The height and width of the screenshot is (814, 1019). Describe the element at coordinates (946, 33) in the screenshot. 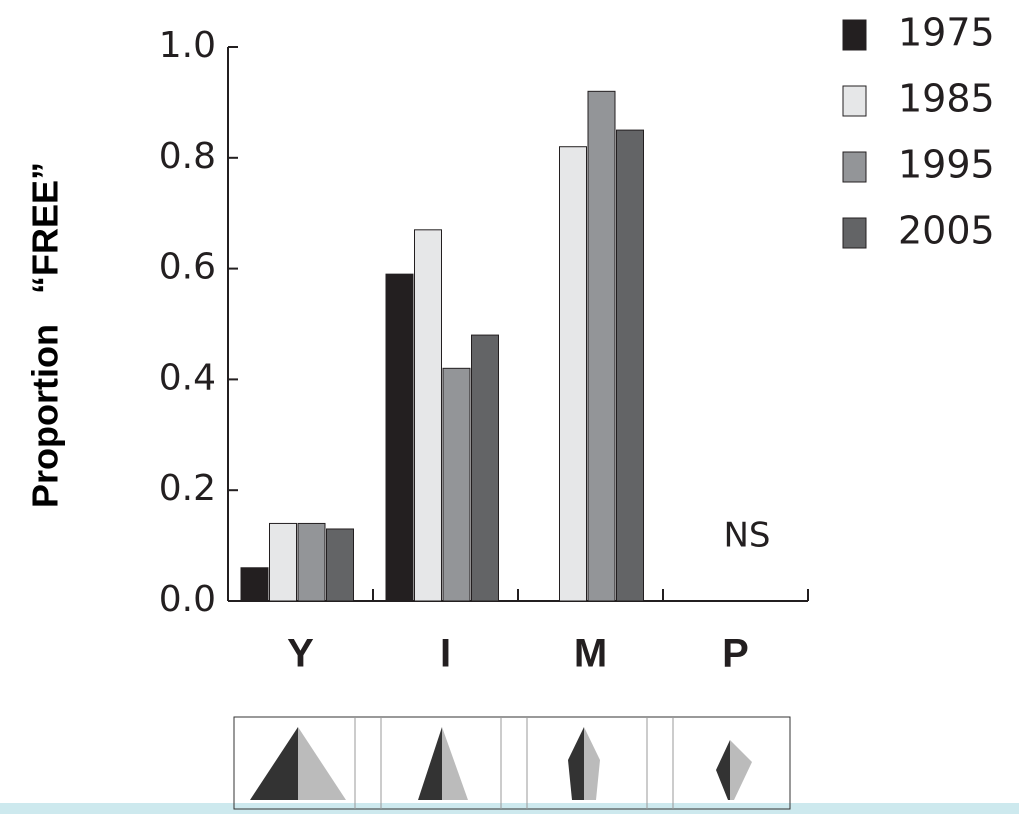

I see `legend-label: 1975` at that location.